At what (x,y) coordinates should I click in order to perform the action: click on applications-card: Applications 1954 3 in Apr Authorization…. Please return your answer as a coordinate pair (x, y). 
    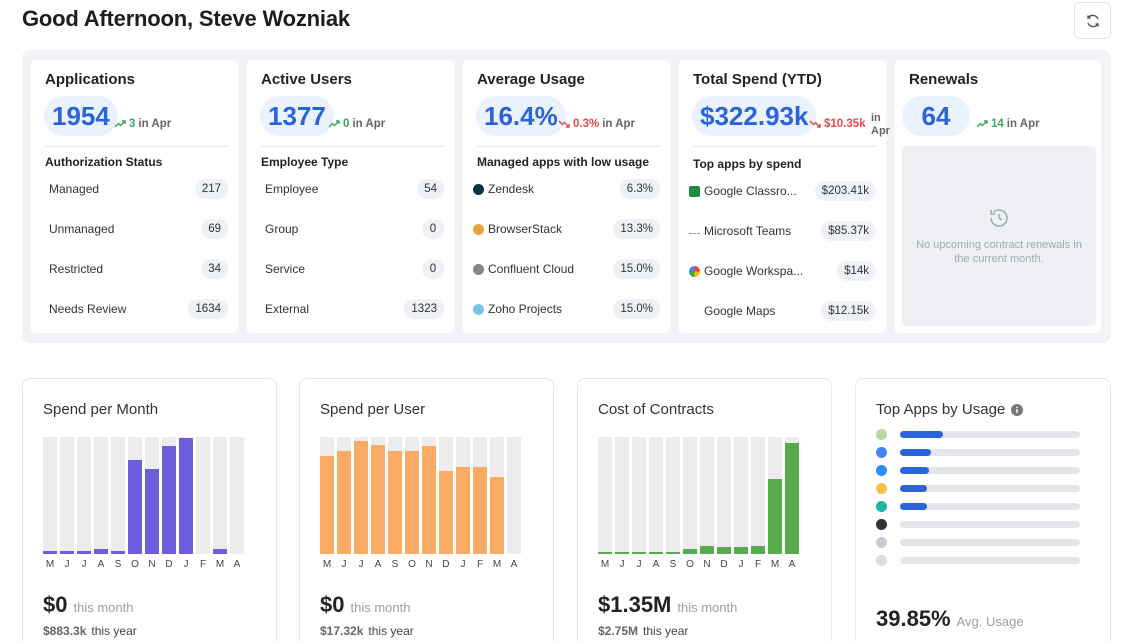
    Looking at the image, I should click on (134, 196).